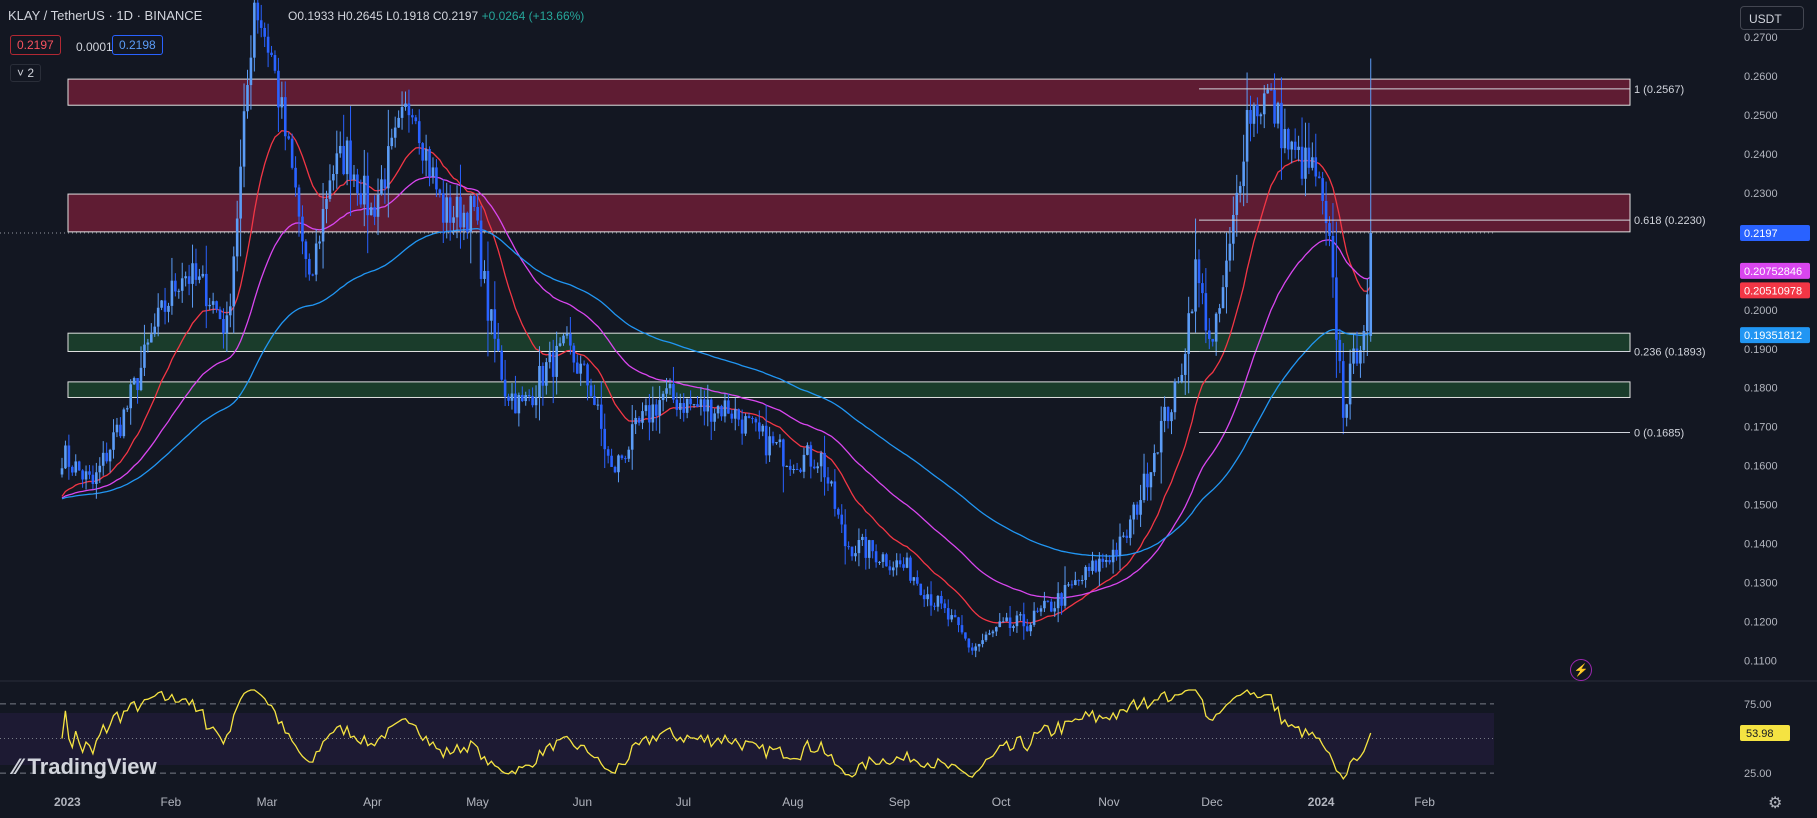  I want to click on indicators-toggle: ˅ 2, so click(26, 73).